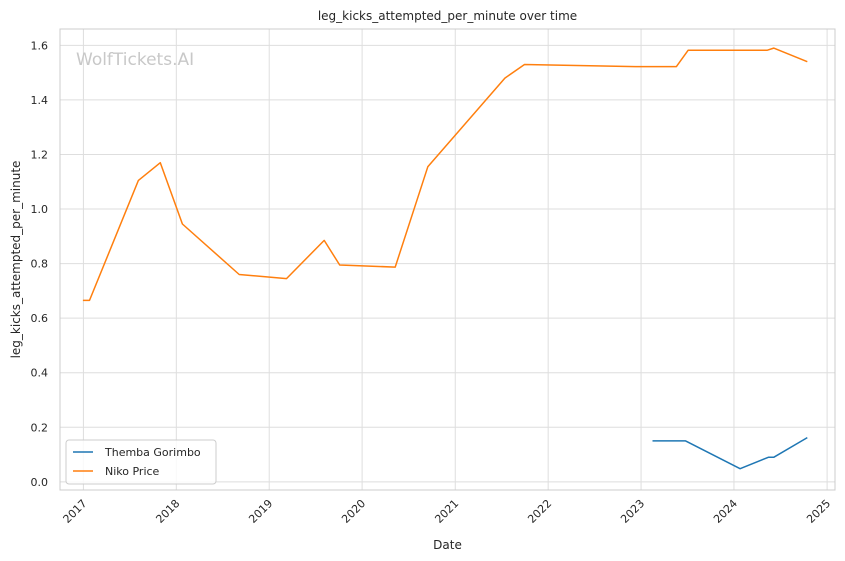 The image size is (845, 561). What do you see at coordinates (40, 154) in the screenshot?
I see `y-tick-label: 1.2` at bounding box center [40, 154].